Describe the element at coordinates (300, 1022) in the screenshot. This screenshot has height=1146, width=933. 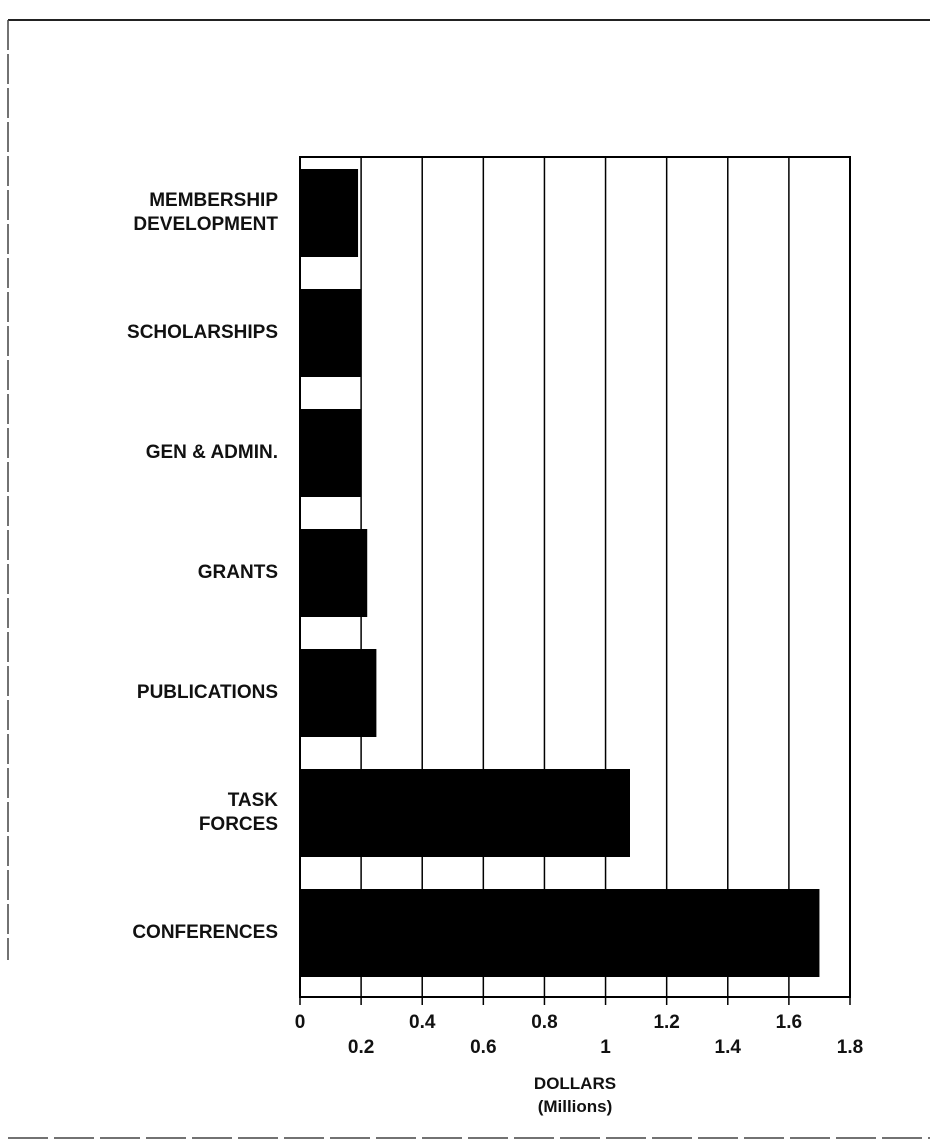
I see `x-tick-label: 0` at that location.